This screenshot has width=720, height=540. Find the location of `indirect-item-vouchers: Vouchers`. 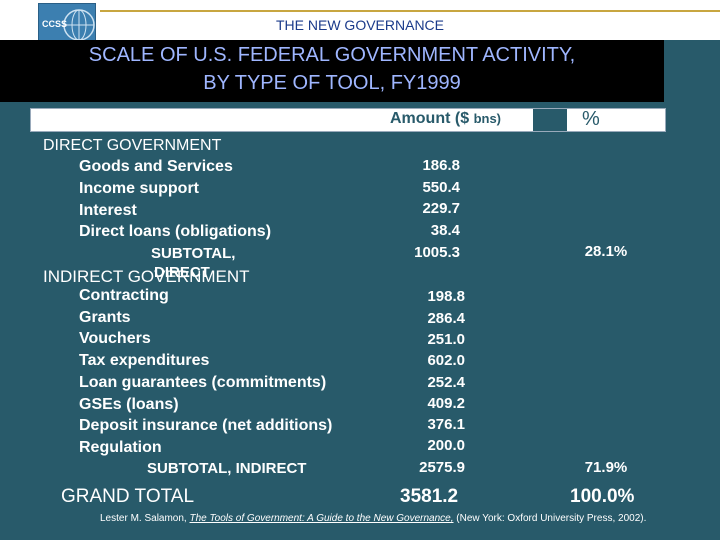

indirect-item-vouchers: Vouchers is located at coordinates (115, 338).